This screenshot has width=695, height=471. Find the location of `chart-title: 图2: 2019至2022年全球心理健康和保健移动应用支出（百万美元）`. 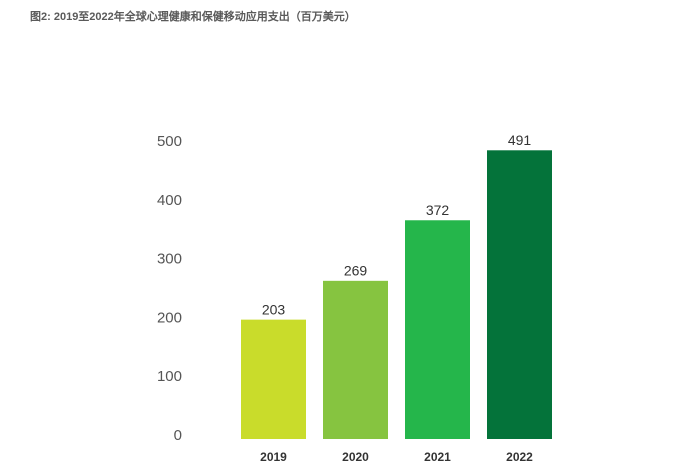

chart-title: 图2: 2019至2022年全球心理健康和保健移动应用支出（百万美元） is located at coordinates (193, 16).